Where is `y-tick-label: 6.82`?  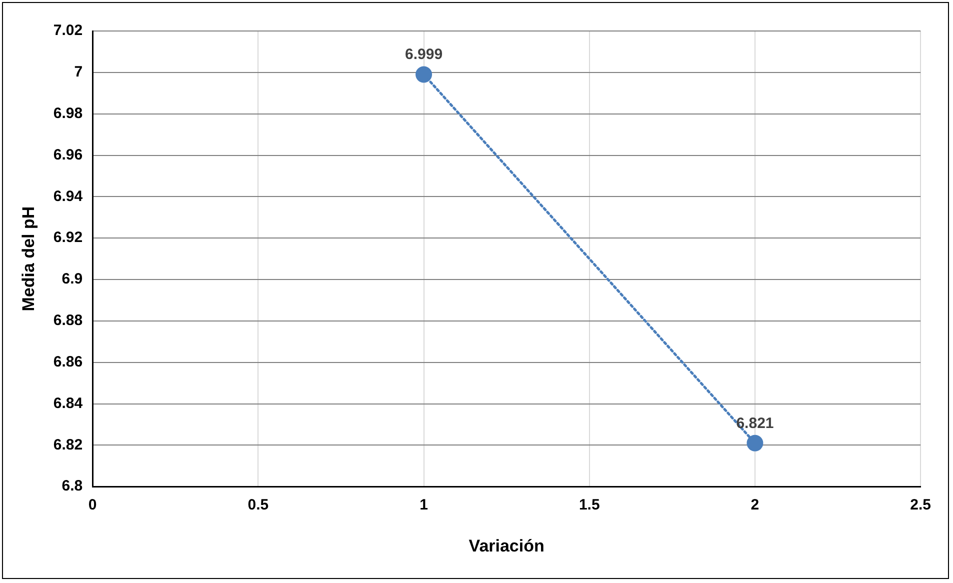
y-tick-label: 6.82 is located at coordinates (68, 445).